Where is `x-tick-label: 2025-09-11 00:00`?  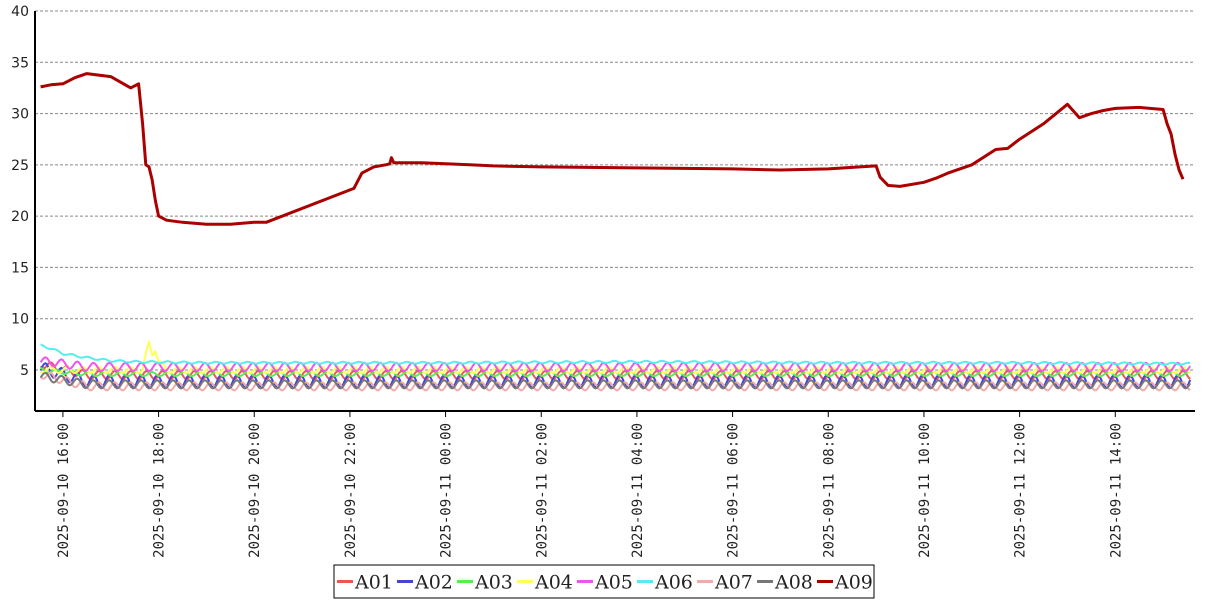 x-tick-label: 2025-09-11 00:00 is located at coordinates (447, 490).